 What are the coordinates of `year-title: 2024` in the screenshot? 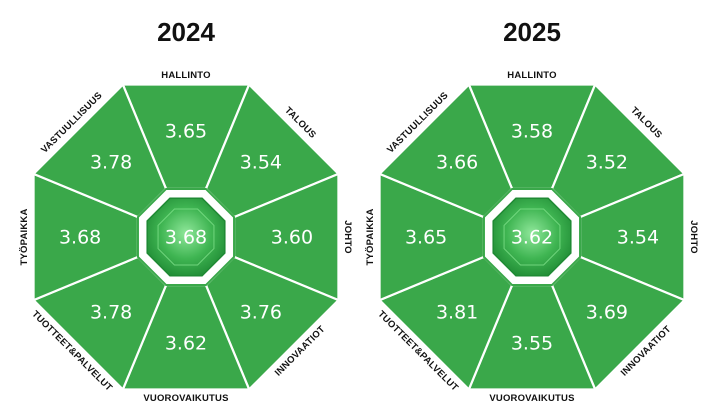 It's located at (186, 32).